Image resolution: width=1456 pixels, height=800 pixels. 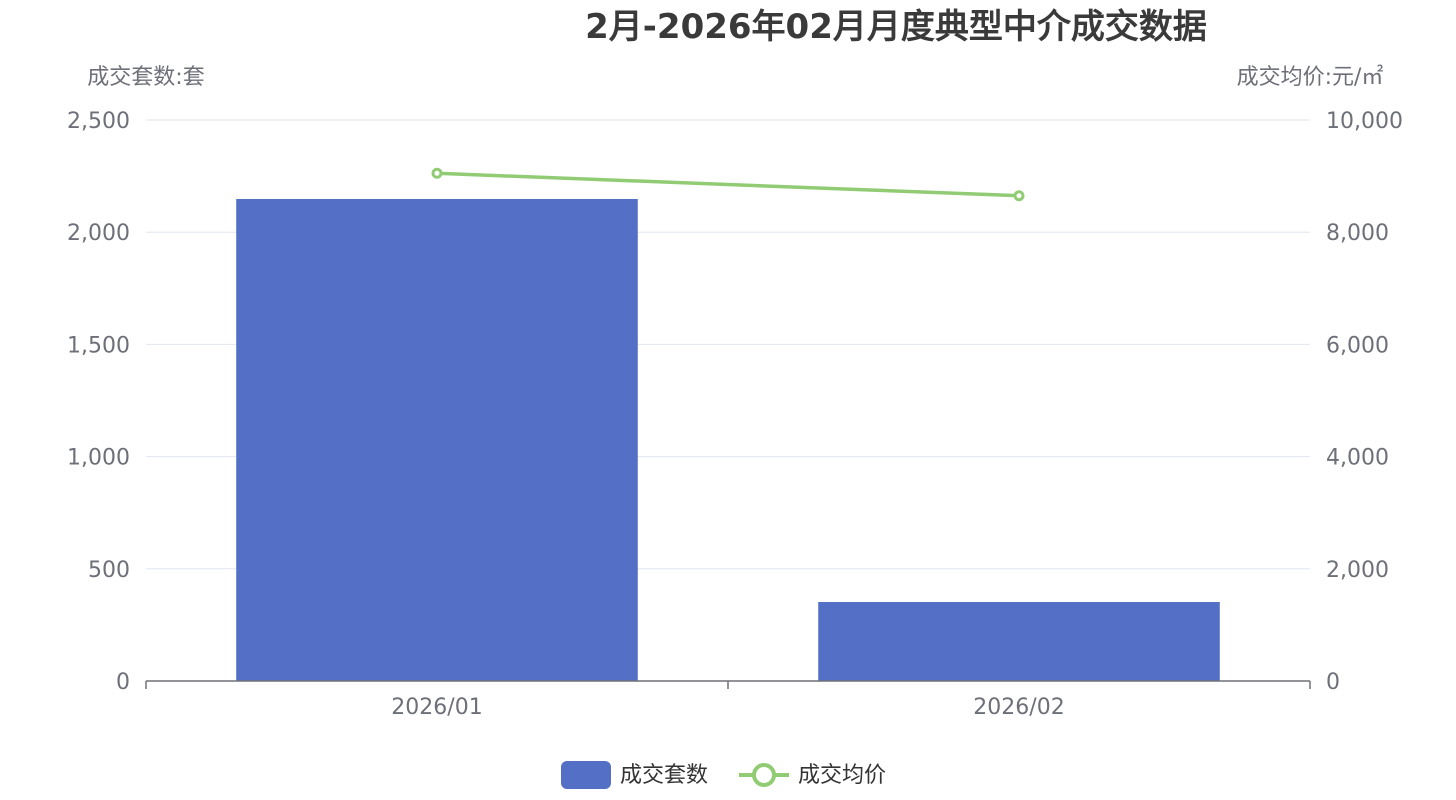 I want to click on left-axis-tick-label: 1,000, so click(x=98, y=458).